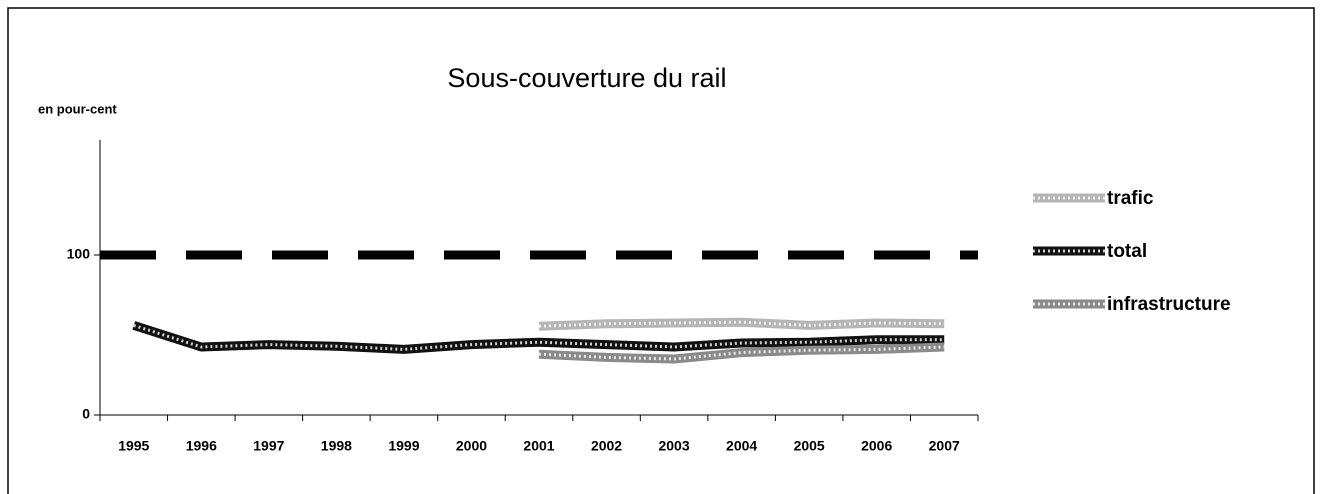  Describe the element at coordinates (403, 446) in the screenshot. I see `x-tick-label: 1999` at that location.